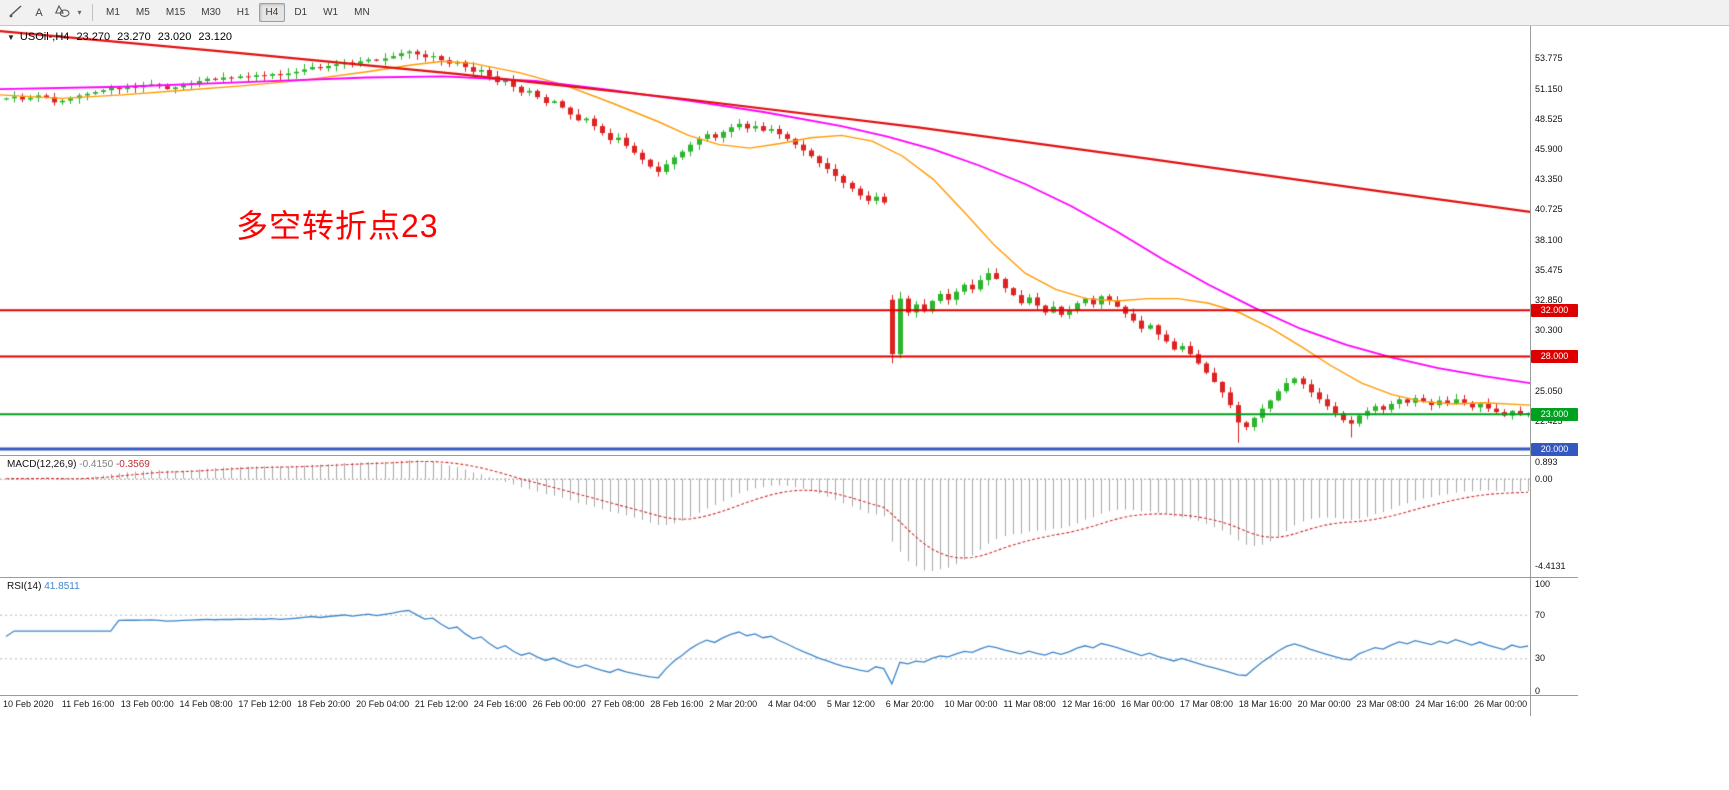 This screenshot has height=790, width=1729. I want to click on price-tag-32.000: 32.000, so click(1554, 310).